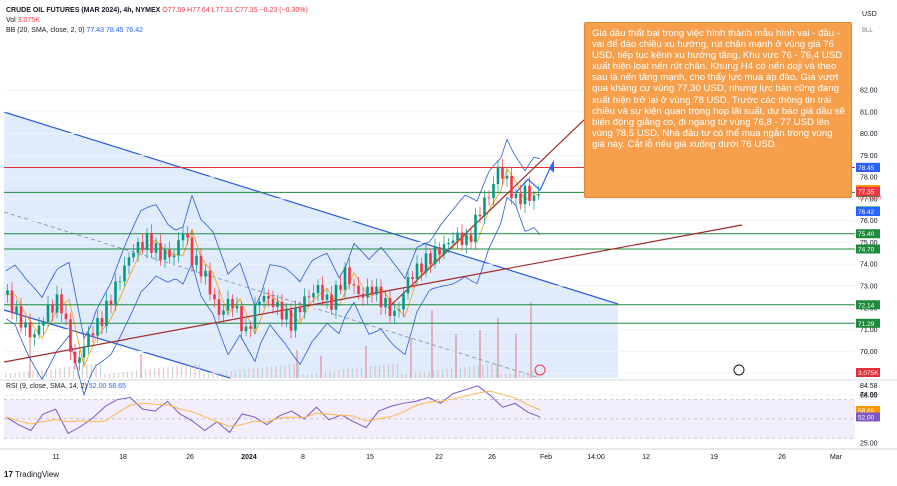 Image resolution: width=897 pixels, height=486 pixels. I want to click on volume-label: Vol, so click(11, 20).